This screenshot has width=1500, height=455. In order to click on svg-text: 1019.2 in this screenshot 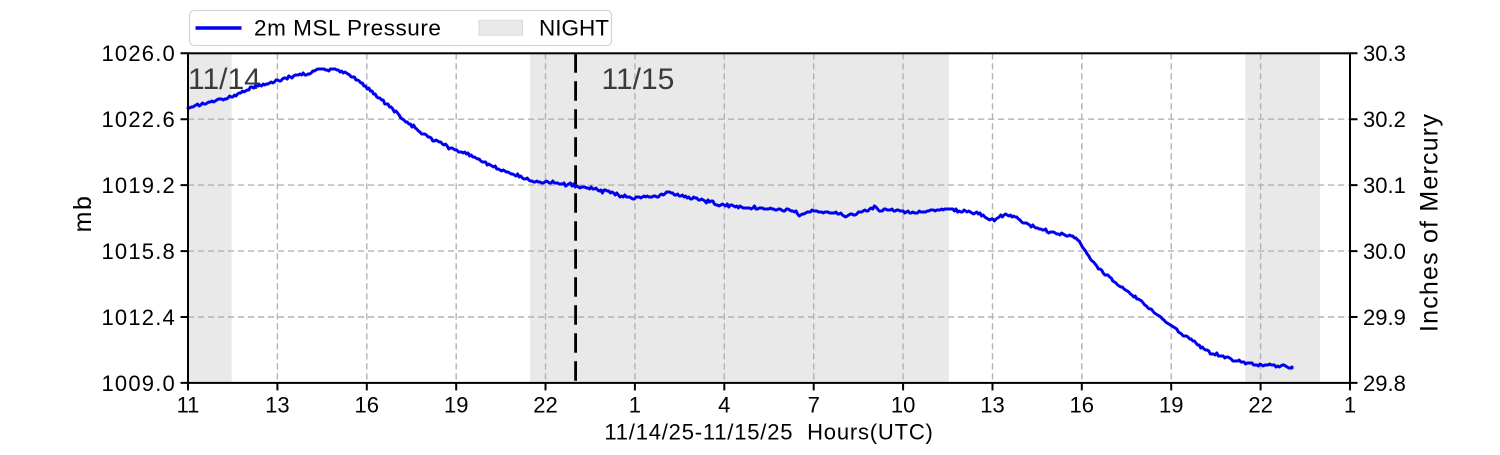, I will do `click(139, 185)`.